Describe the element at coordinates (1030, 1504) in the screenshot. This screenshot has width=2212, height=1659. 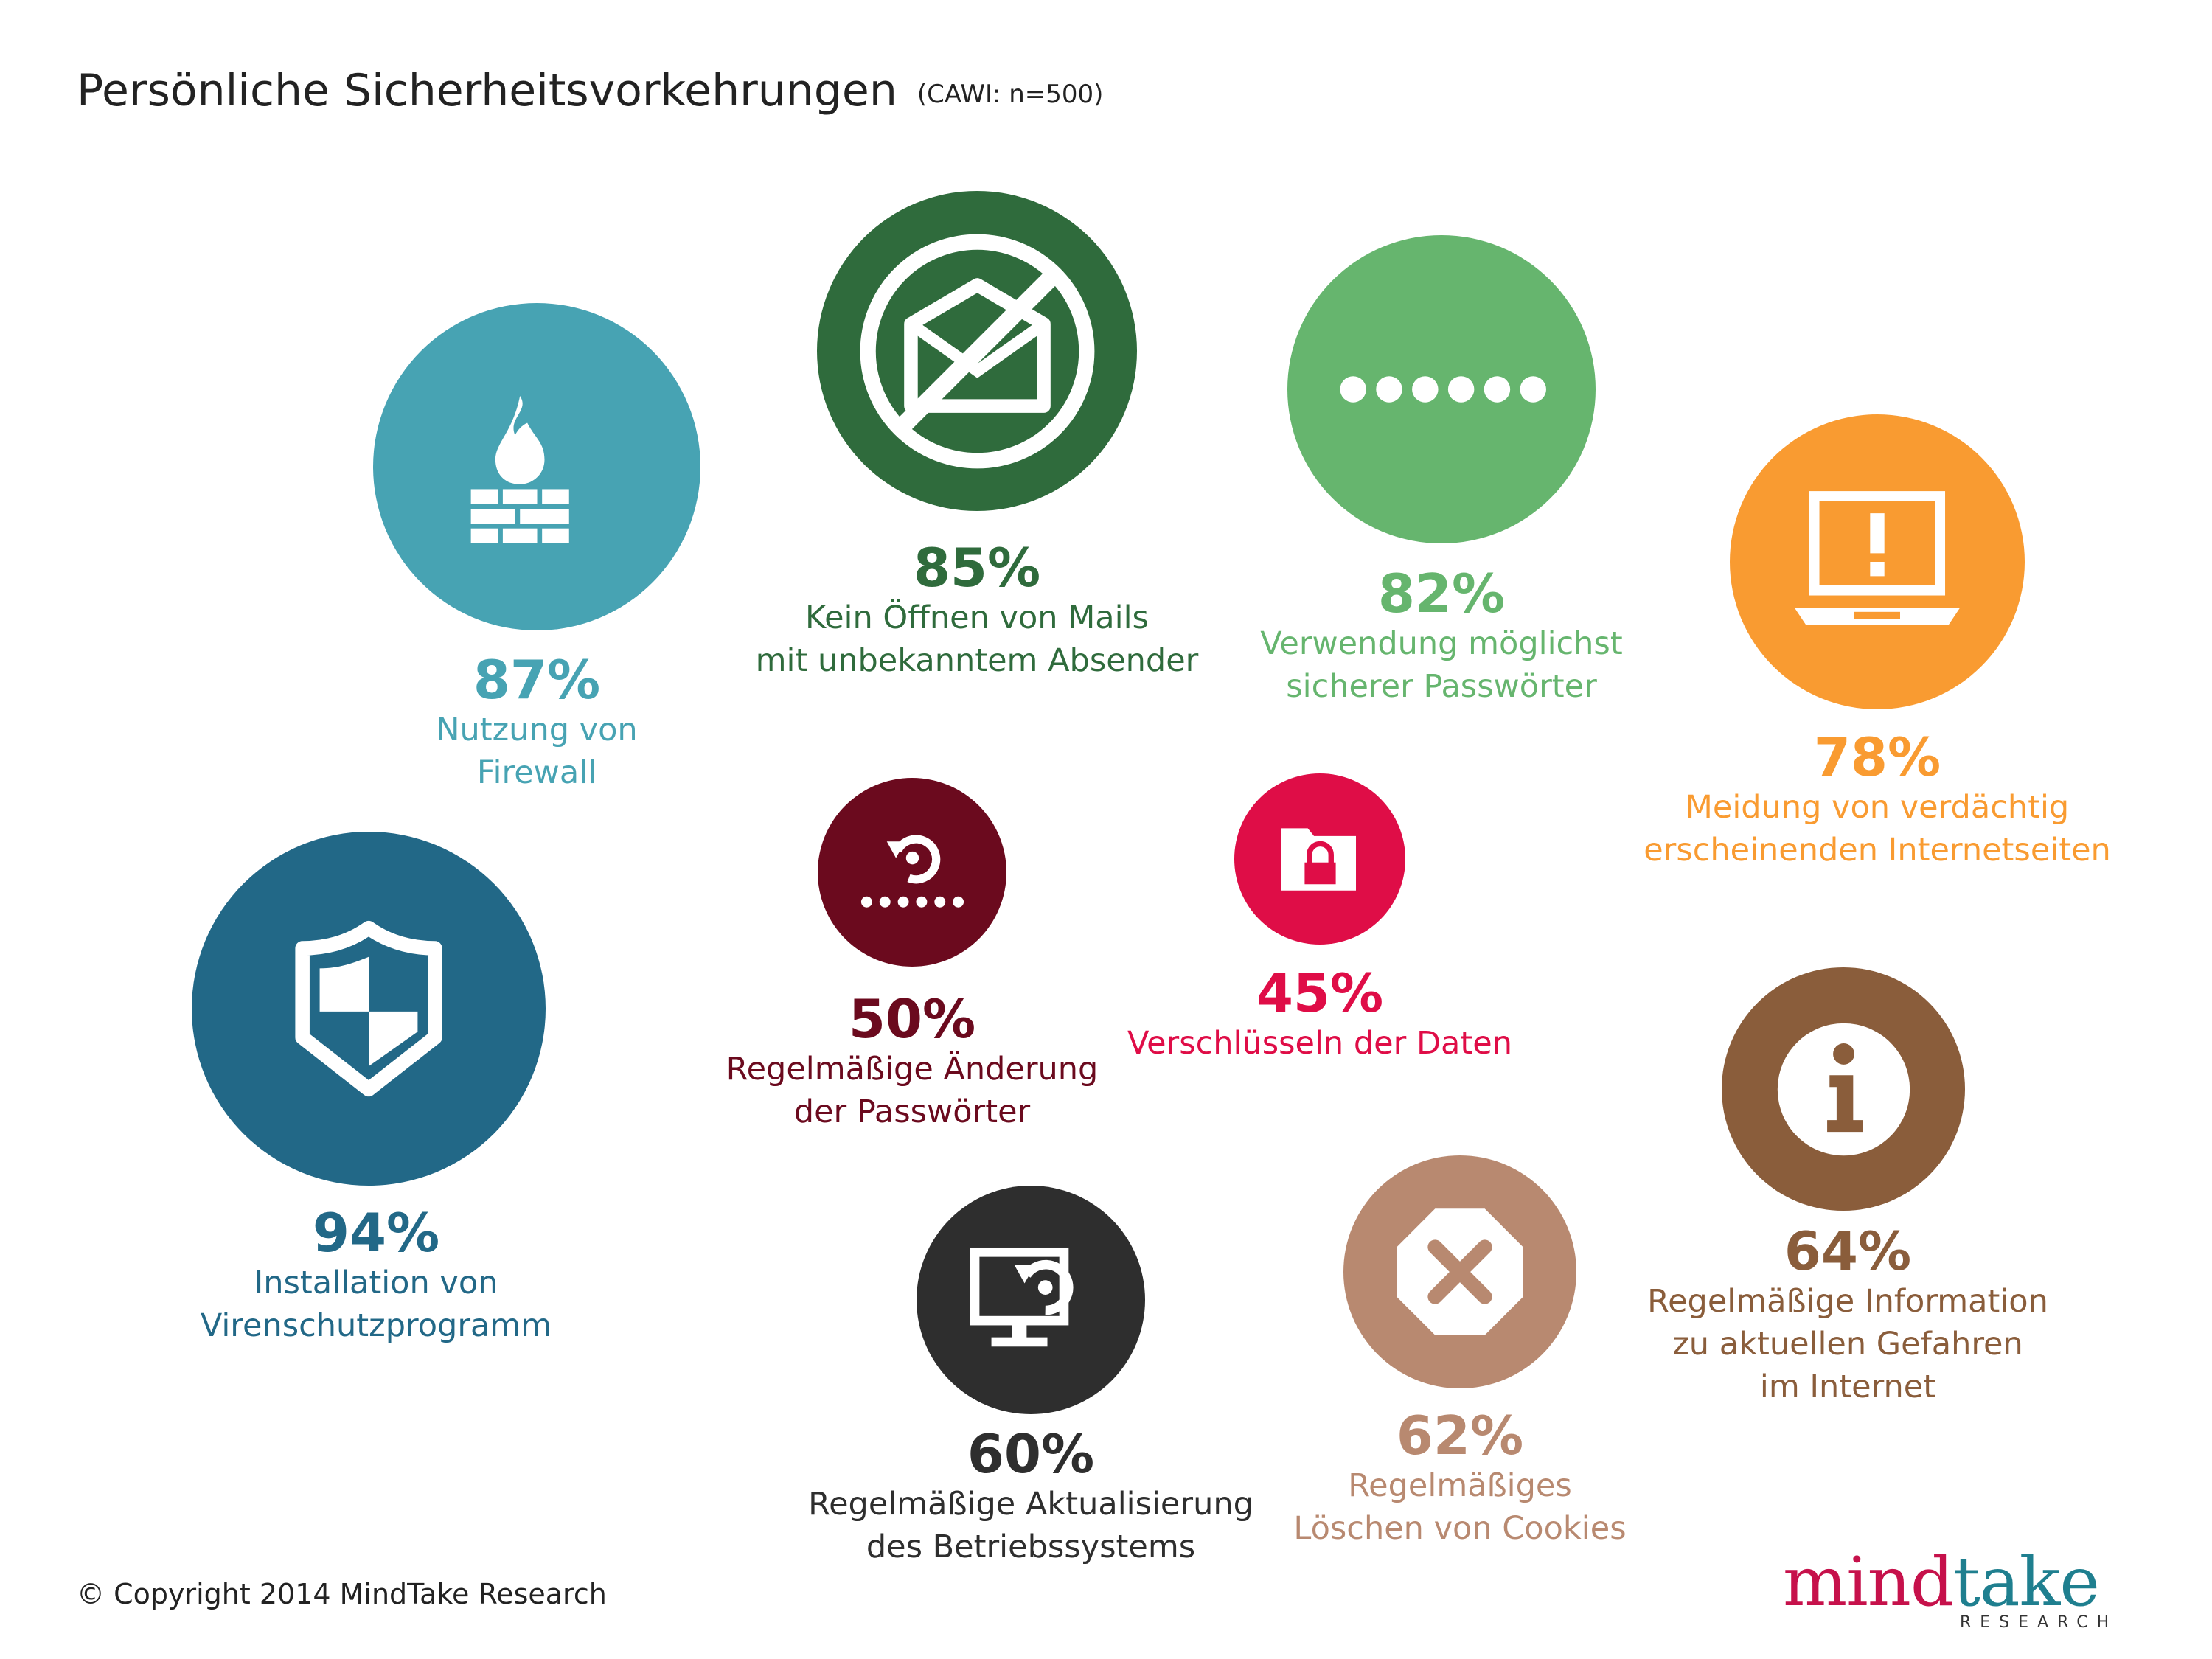
I see `category-label-line: Regelmäßige Aktualisierung` at that location.